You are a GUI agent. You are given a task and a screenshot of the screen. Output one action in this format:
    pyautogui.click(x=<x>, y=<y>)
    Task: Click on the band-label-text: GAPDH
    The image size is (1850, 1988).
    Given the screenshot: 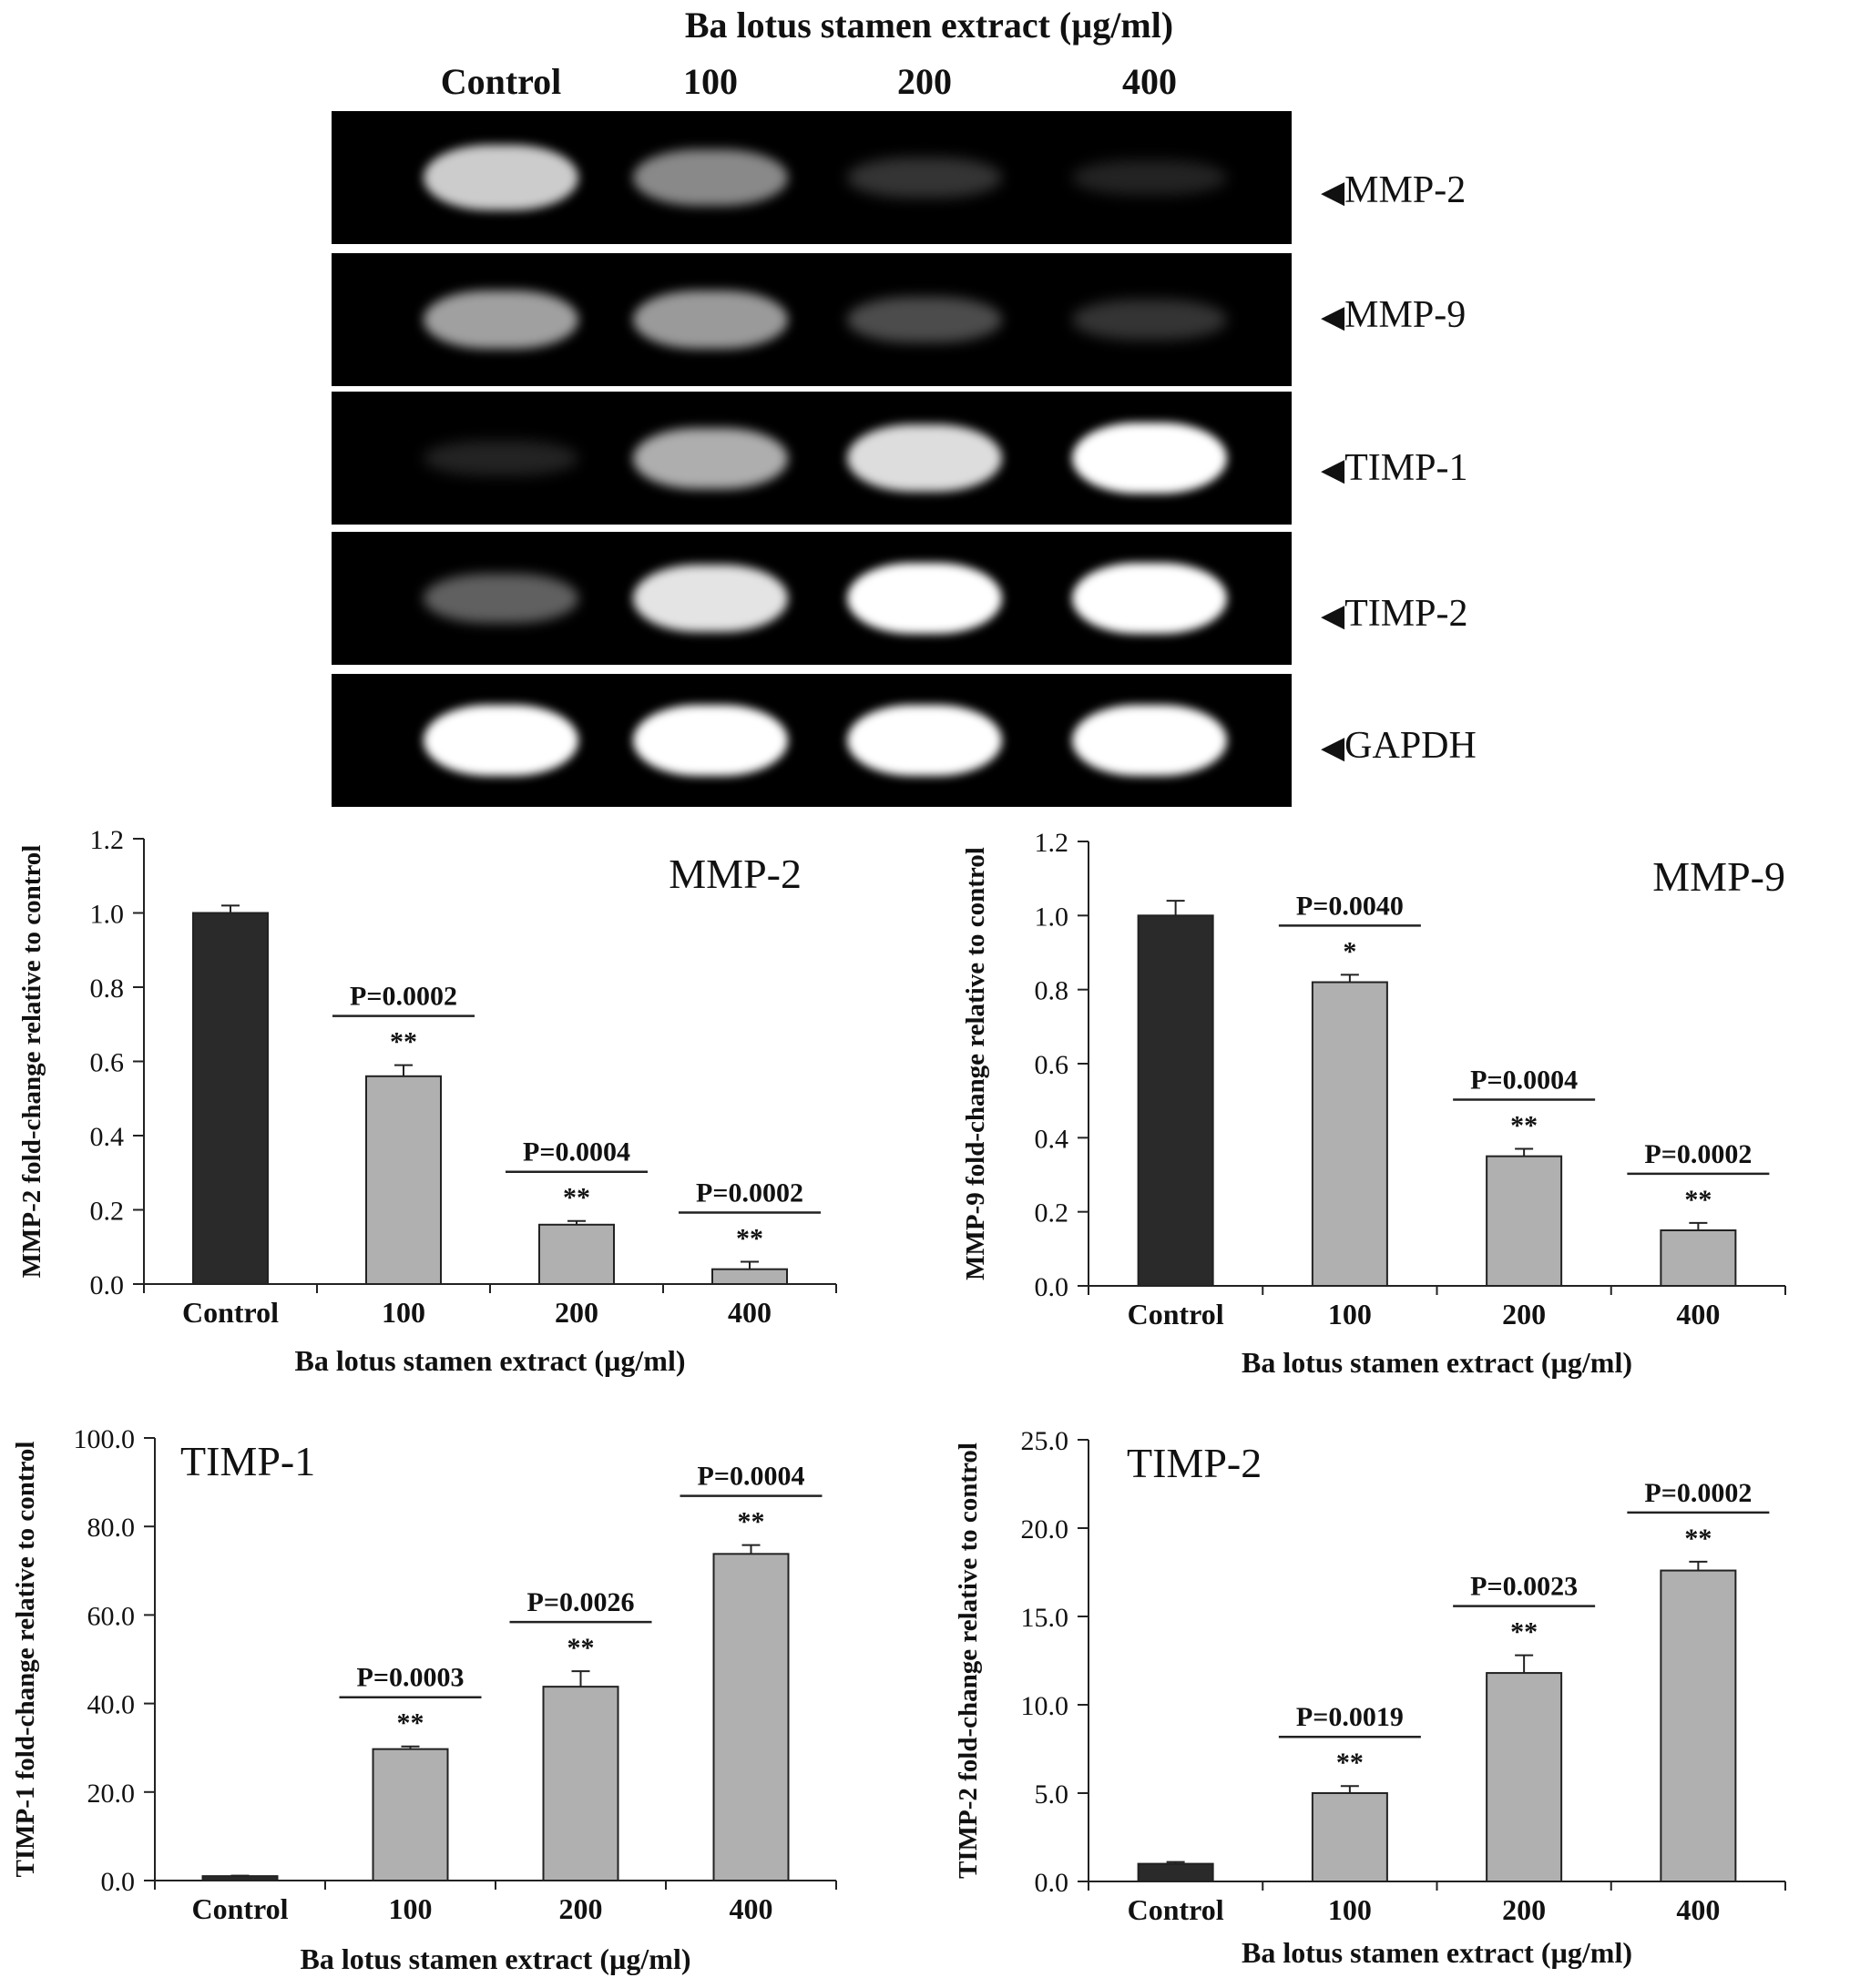 What is the action you would take?
    pyautogui.click(x=1411, y=746)
    